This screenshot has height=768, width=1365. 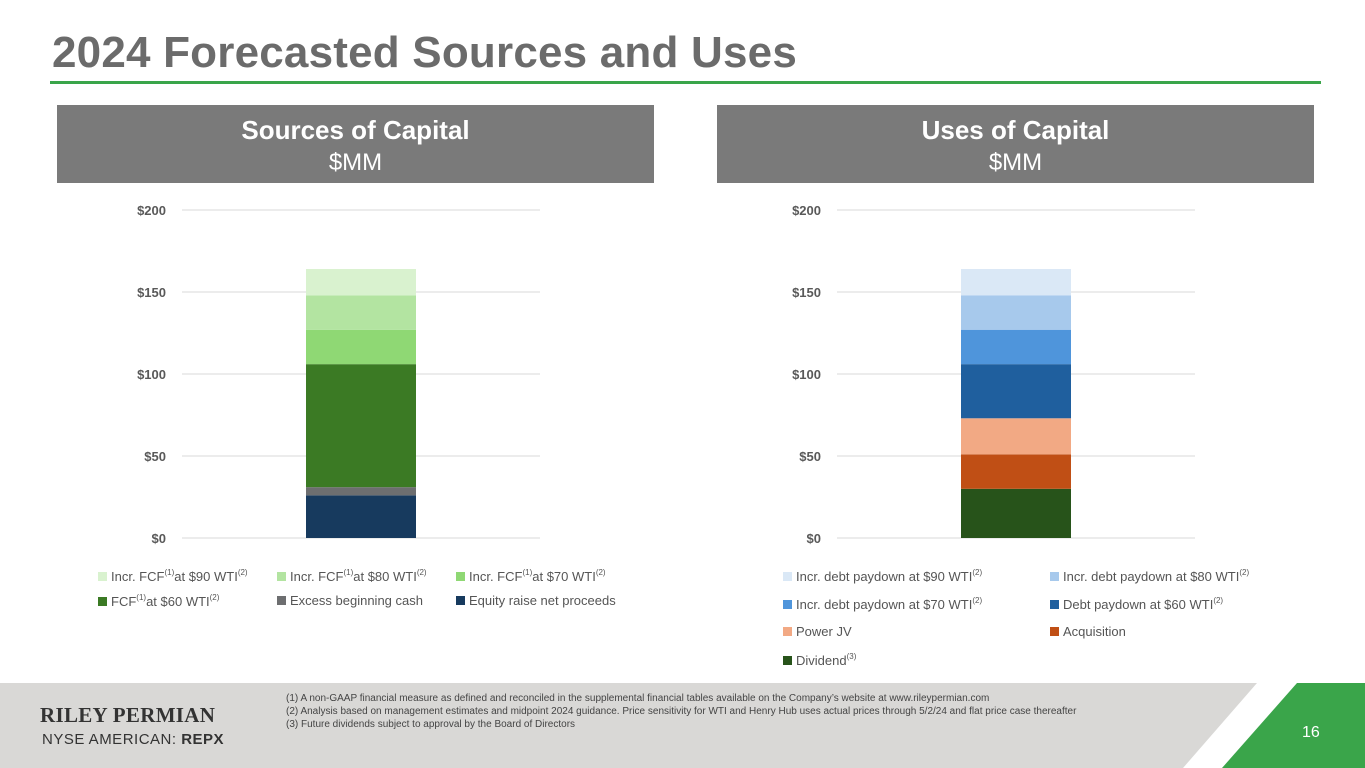 I want to click on sources-panel-header: Sources of Capital $MM, so click(x=355, y=144).